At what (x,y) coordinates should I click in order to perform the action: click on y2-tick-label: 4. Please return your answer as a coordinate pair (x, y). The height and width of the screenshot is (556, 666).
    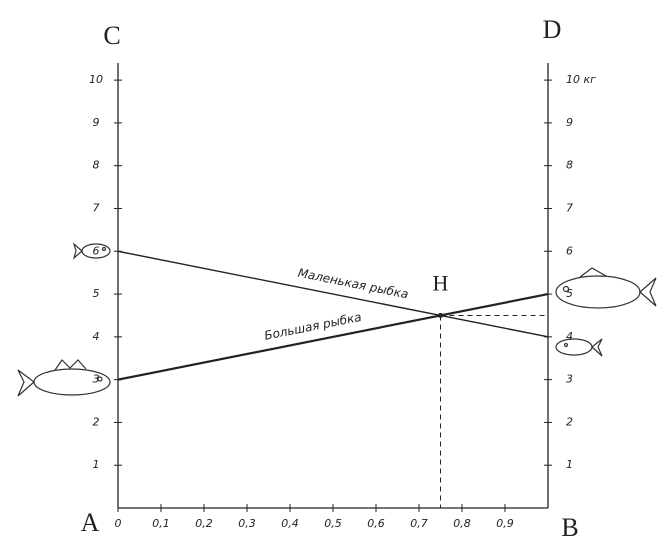
    Looking at the image, I should click on (569, 336).